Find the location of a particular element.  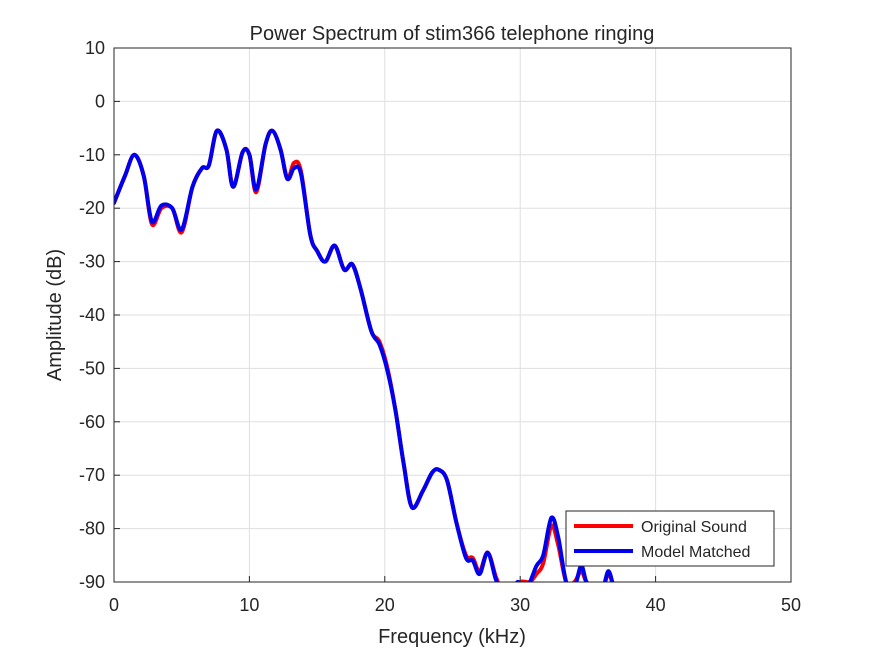

y-tick-label: -40 is located at coordinates (92, 315).